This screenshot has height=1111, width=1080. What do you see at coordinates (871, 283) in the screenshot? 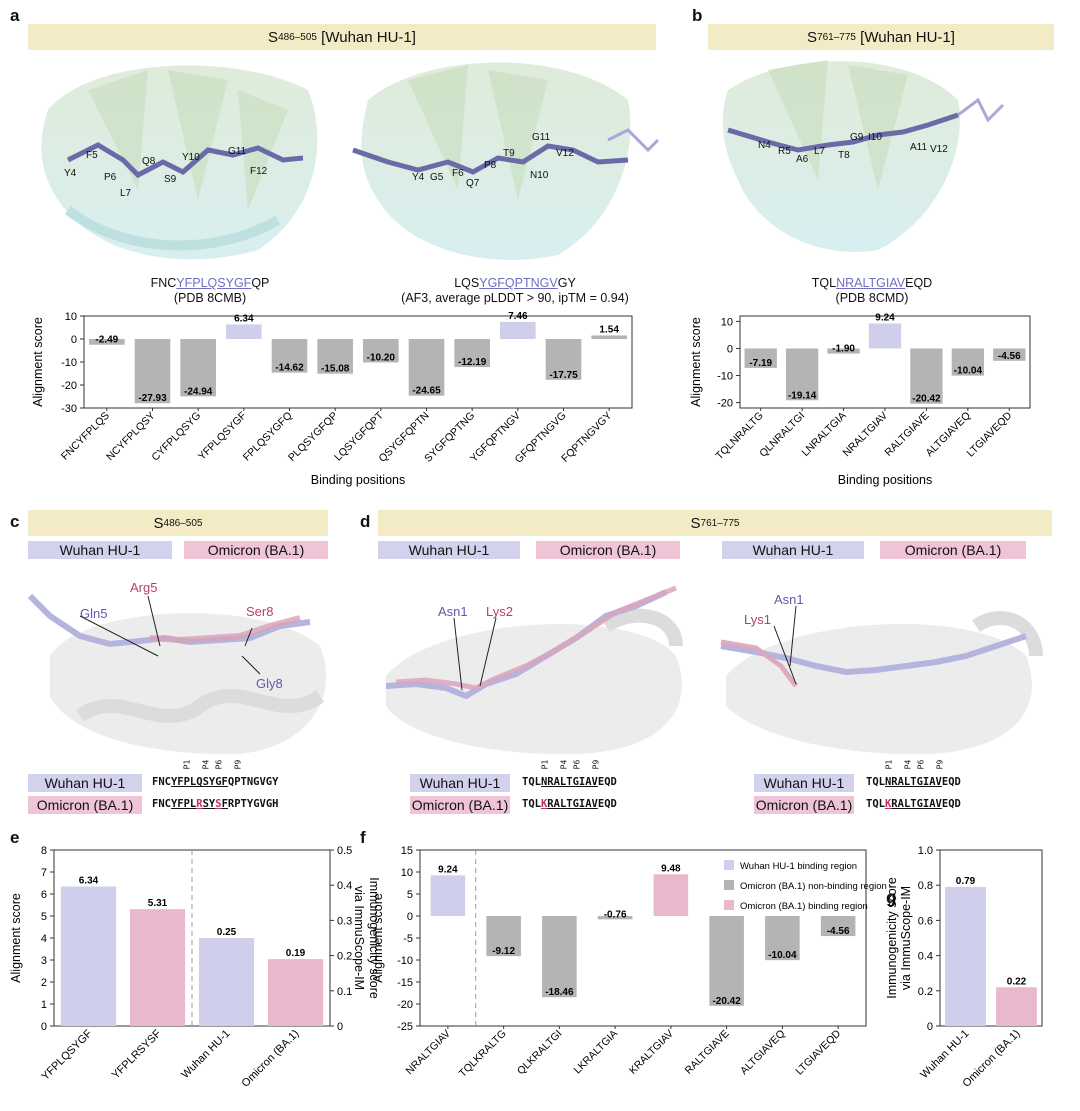
I see `seq-core: NRALTGIAV` at bounding box center [871, 283].